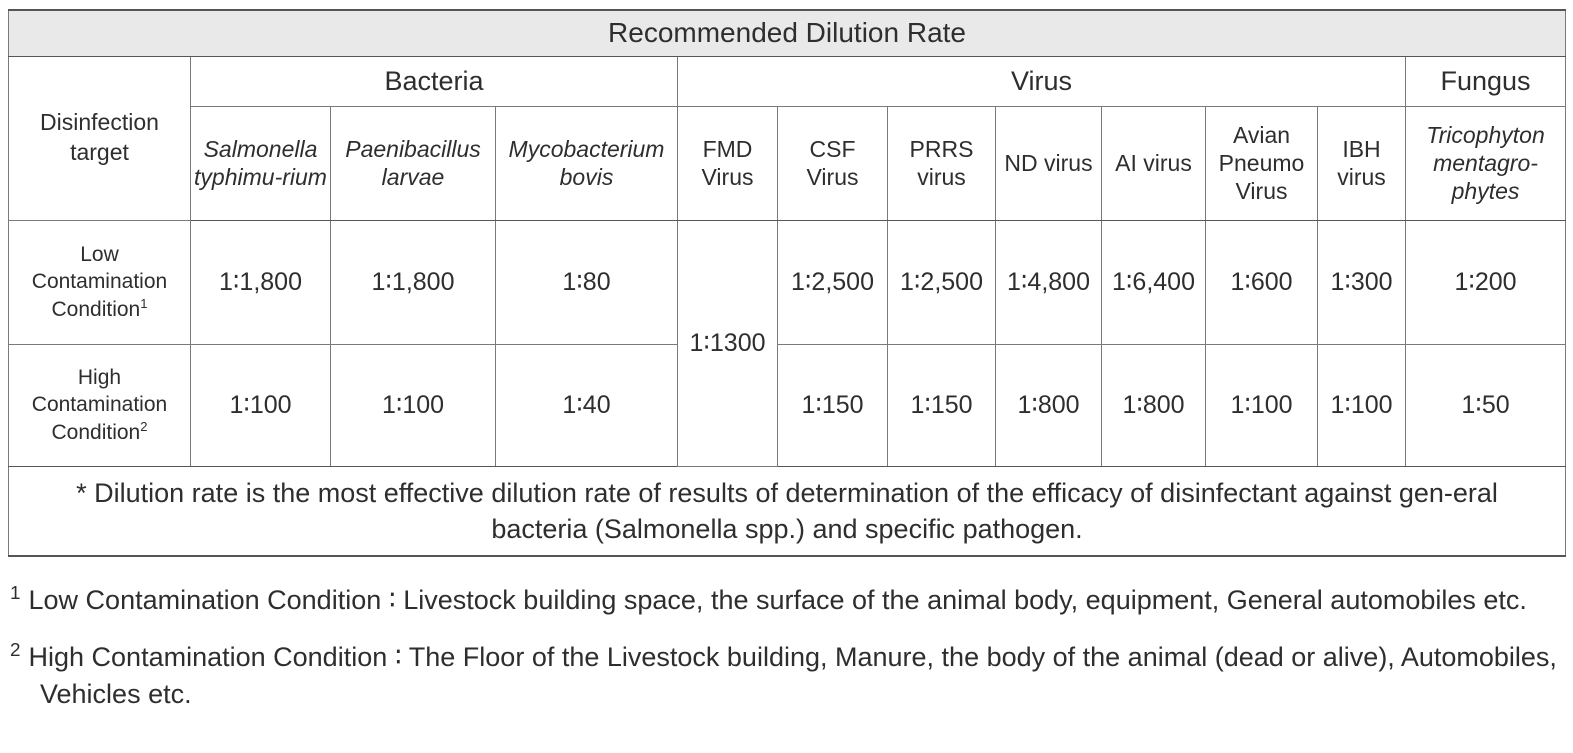 The image size is (1573, 753). Describe the element at coordinates (260, 282) in the screenshot. I see `cell-low-salmonella: 1∶1,800` at that location.